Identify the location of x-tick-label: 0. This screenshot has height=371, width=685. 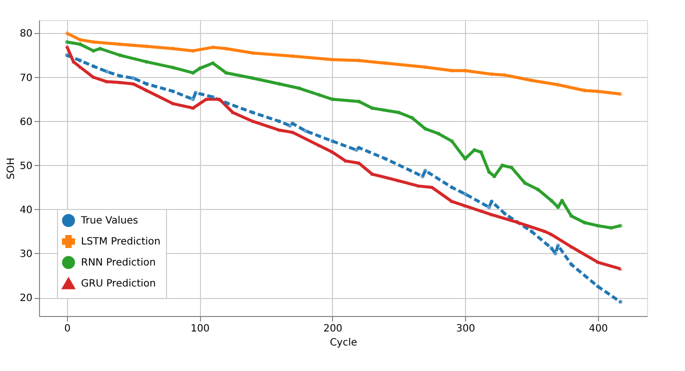
(67, 329).